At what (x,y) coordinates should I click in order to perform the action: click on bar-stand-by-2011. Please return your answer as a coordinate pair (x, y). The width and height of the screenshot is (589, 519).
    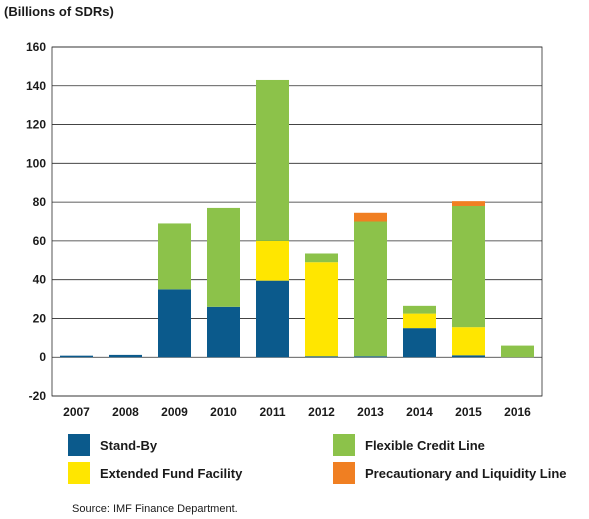
    Looking at the image, I should click on (272, 319).